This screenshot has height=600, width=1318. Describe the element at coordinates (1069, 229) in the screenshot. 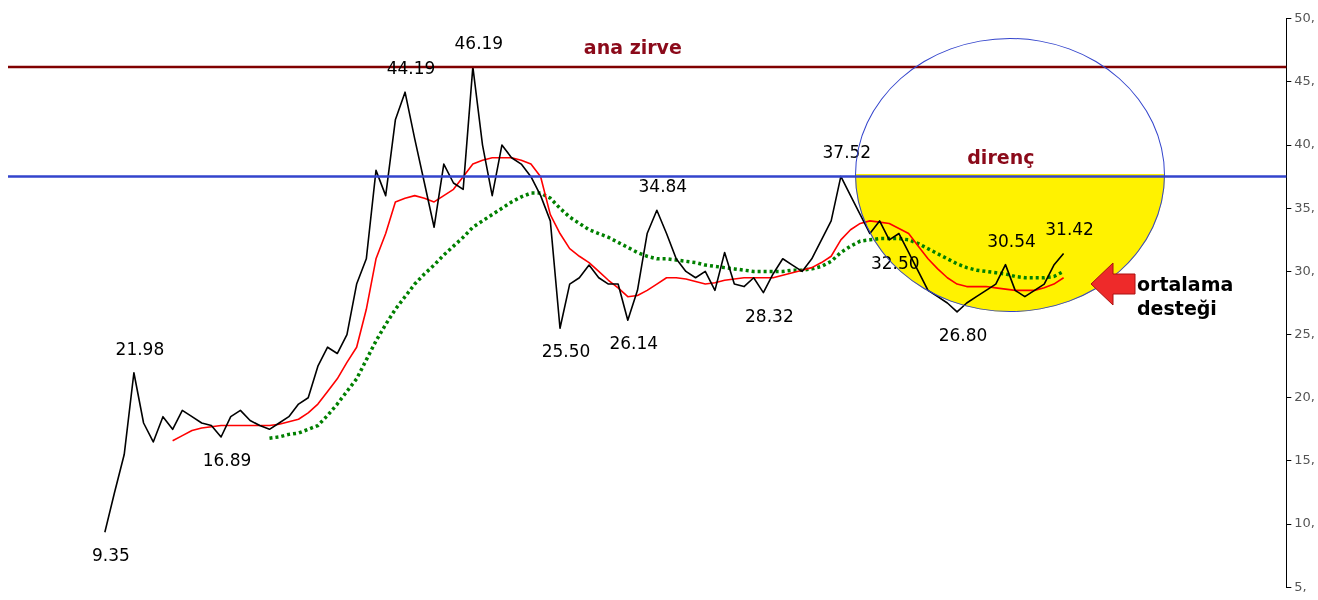

I see `data-label: 31.42` at that location.